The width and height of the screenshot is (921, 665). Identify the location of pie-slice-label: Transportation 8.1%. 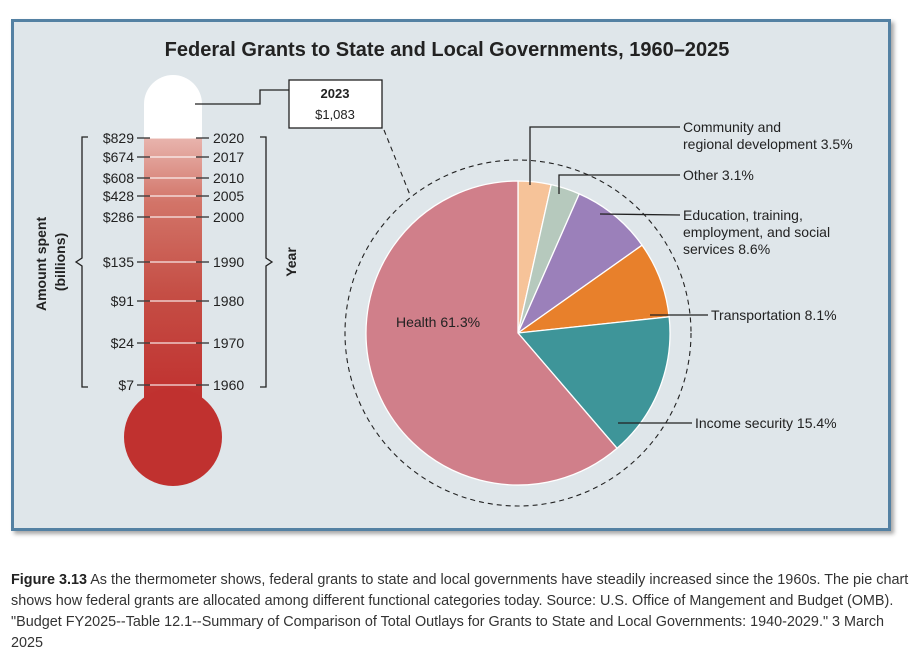
(774, 315).